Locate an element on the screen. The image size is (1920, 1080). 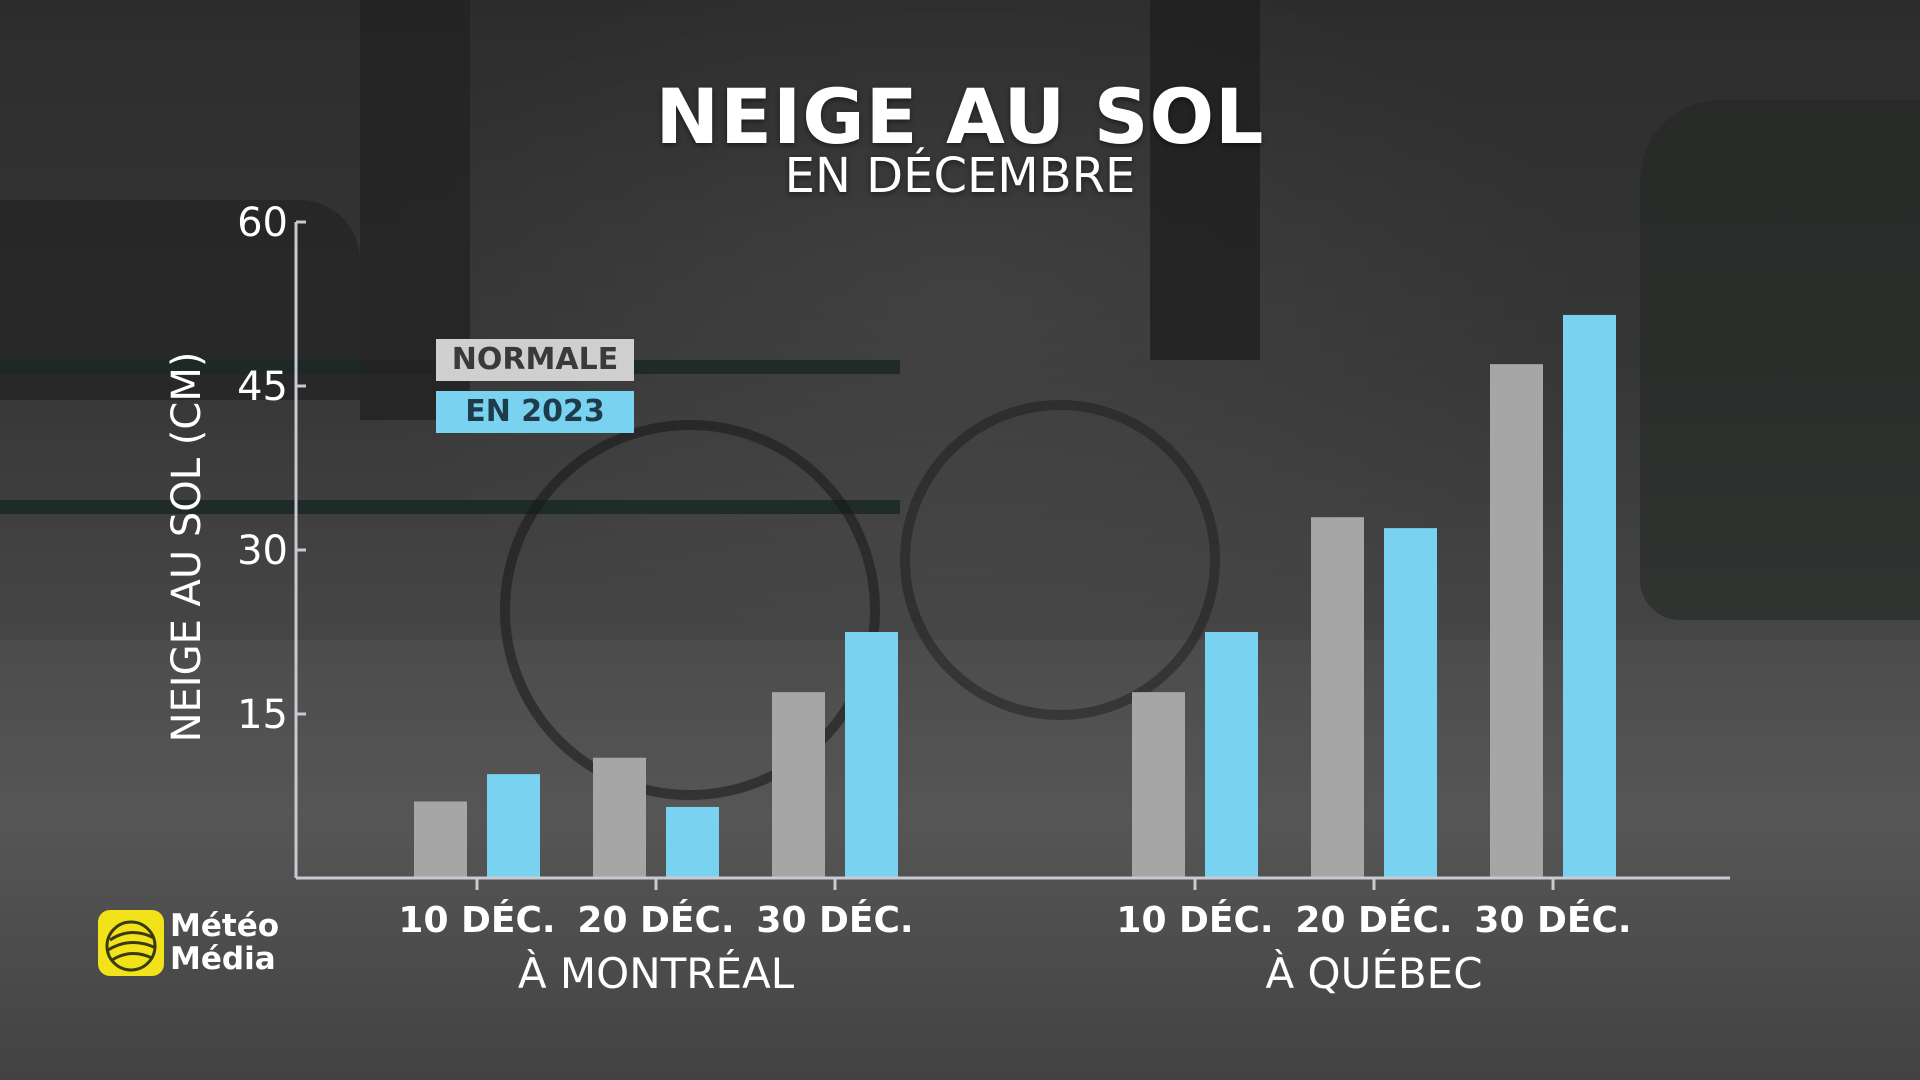
chart-subtitle: EN DÉCEMBRE is located at coordinates (960, 176).